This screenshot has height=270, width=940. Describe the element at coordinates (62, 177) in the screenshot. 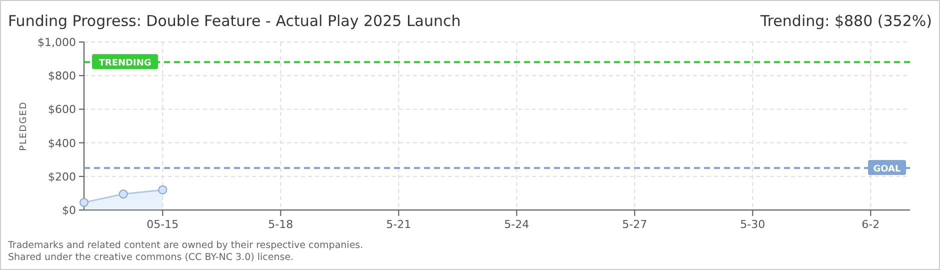

I see `y-tick-label: $200` at that location.